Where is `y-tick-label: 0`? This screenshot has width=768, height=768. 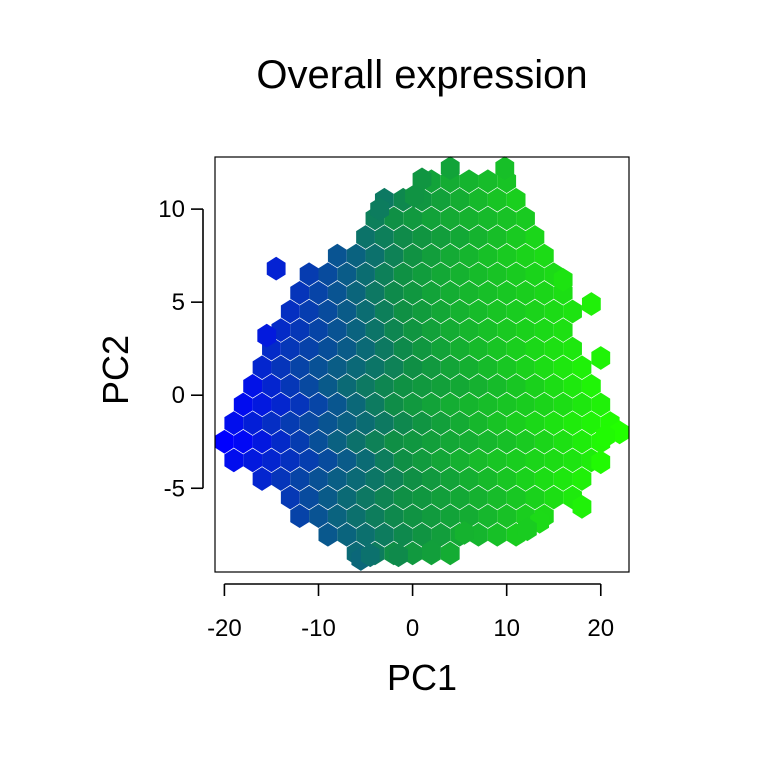 y-tick-label: 0 is located at coordinates (178, 395).